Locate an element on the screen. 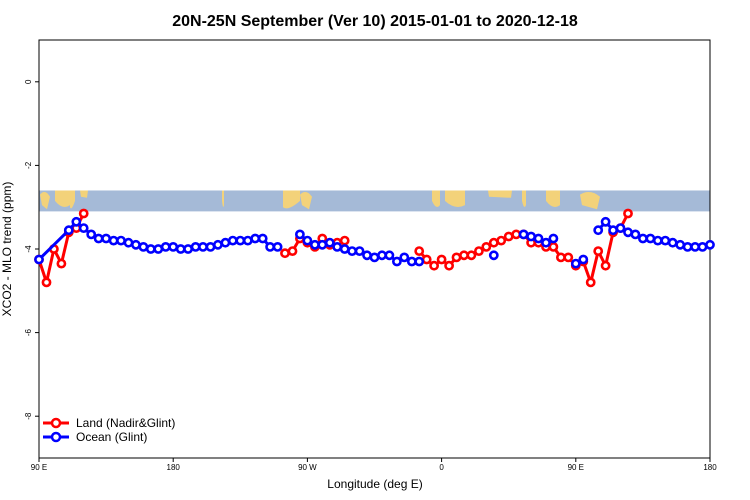 The height and width of the screenshot is (500, 750). legend-ocean-marker is located at coordinates (56, 437).